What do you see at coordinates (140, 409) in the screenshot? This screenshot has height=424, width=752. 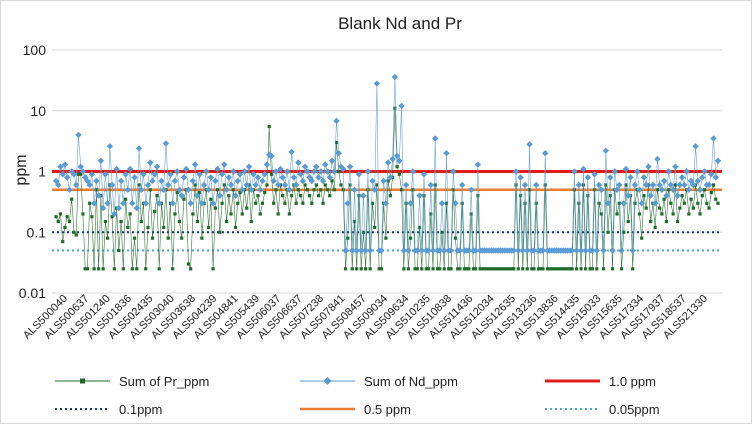 I see `legend-label-3: 0.1ppm` at bounding box center [140, 409].